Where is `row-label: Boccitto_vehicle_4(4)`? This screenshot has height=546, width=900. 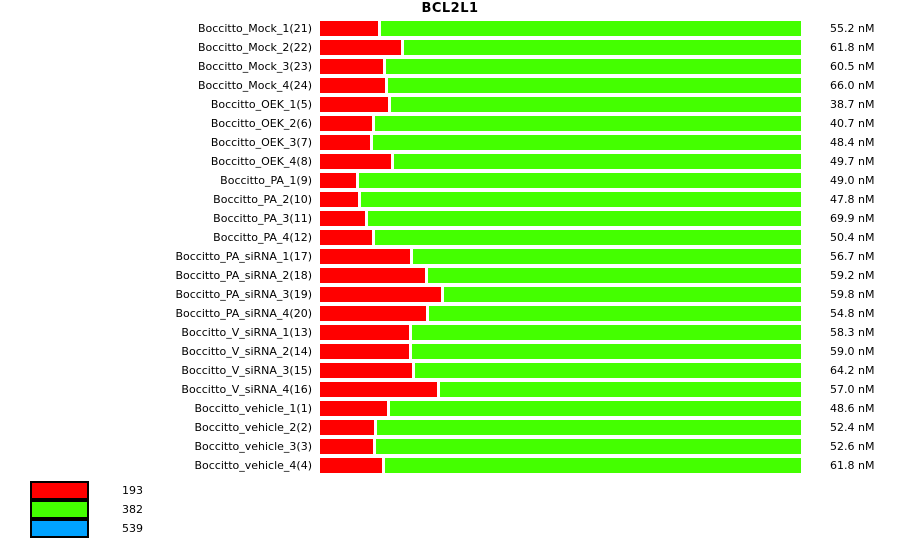
row-label: Boccitto_vehicle_4(4) is located at coordinates (253, 465).